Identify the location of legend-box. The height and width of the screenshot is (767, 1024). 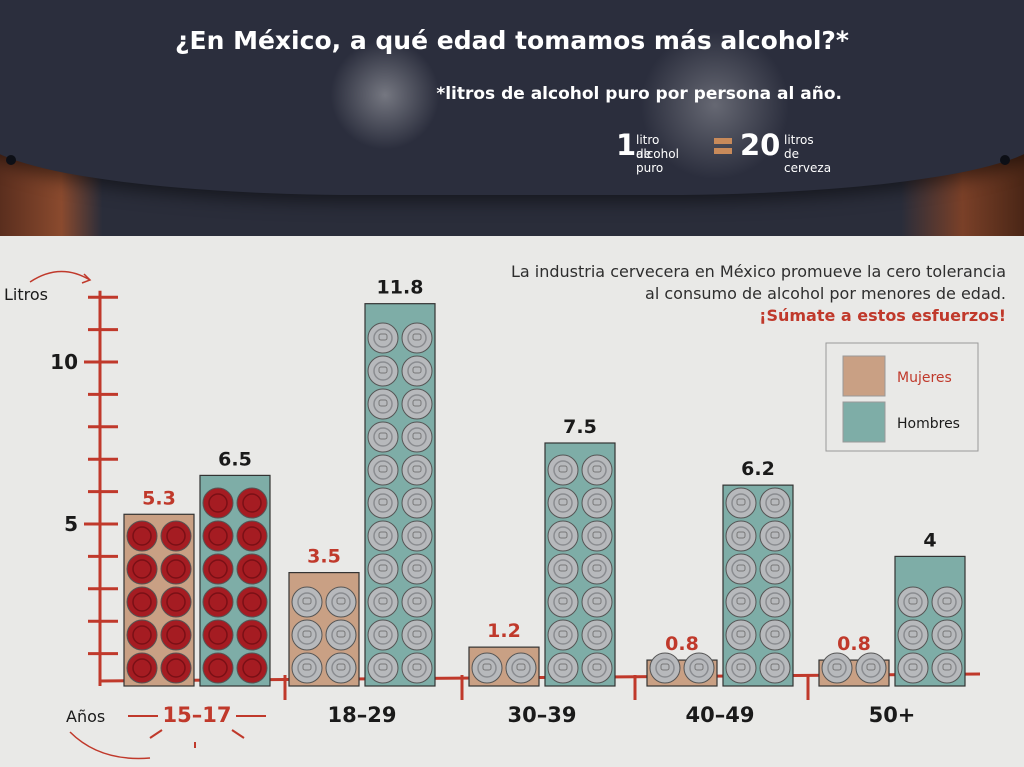
(902, 397).